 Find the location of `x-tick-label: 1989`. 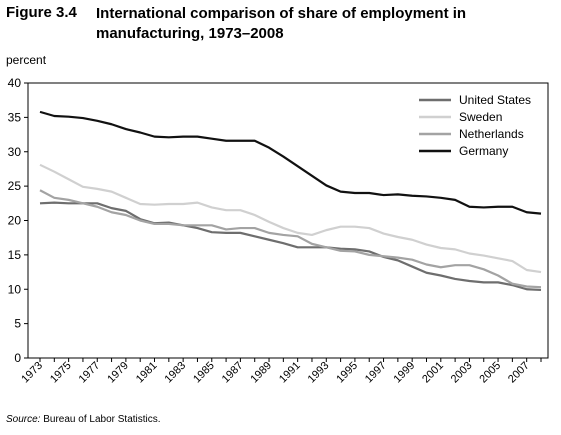

x-tick-label: 1989 is located at coordinates (261, 373).